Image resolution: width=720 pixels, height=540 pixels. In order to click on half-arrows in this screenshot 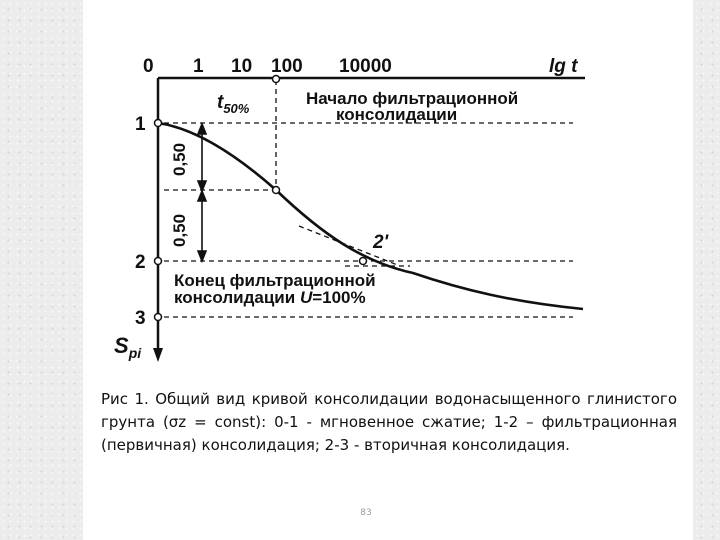, I will do `click(202, 192)`.